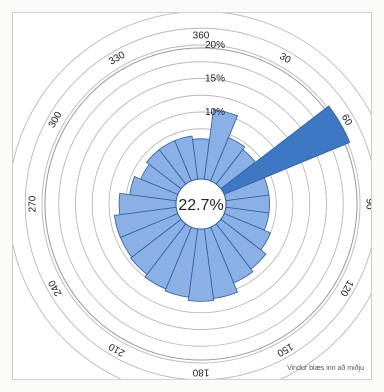 This screenshot has height=392, width=384. Describe the element at coordinates (215, 45) in the screenshot. I see `ring-label-20: 20%` at that location.